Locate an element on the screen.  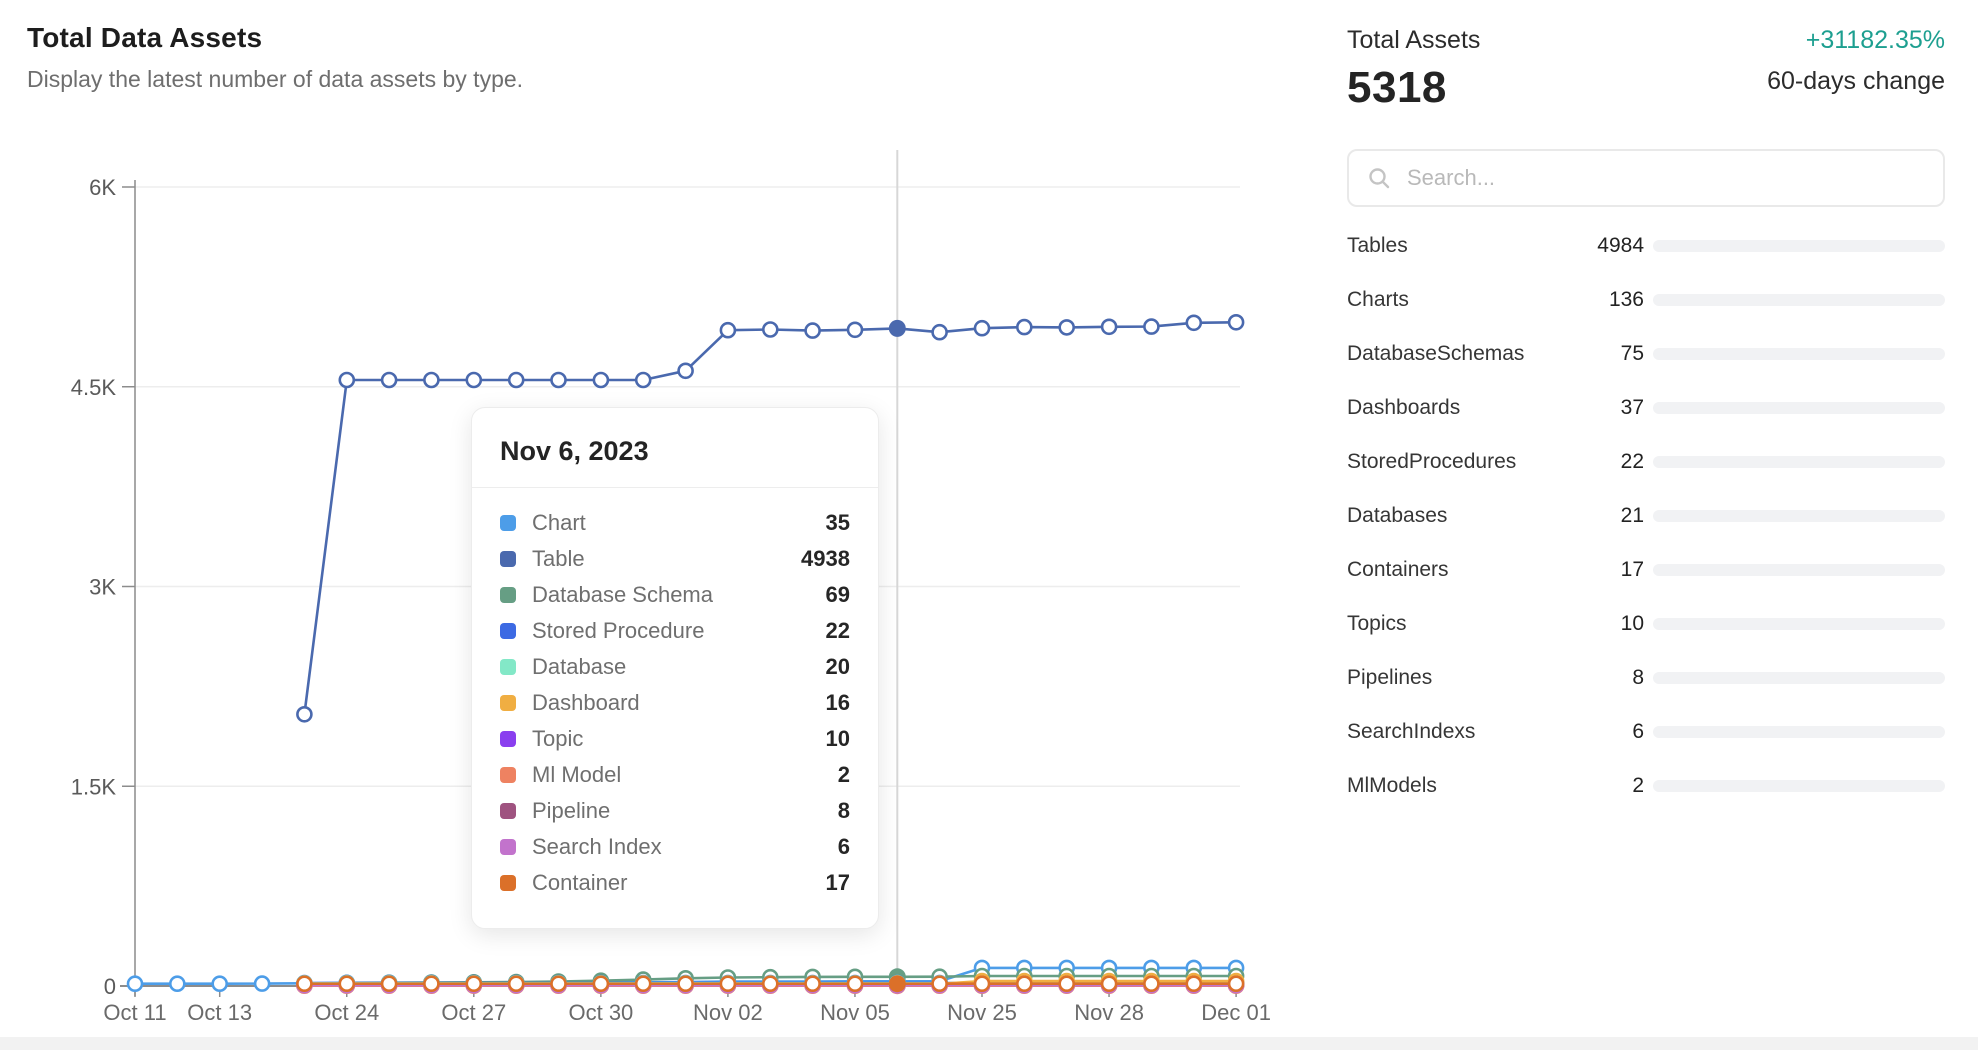
asset-row-mlmodels: MlModels 2 is located at coordinates (1646, 786).